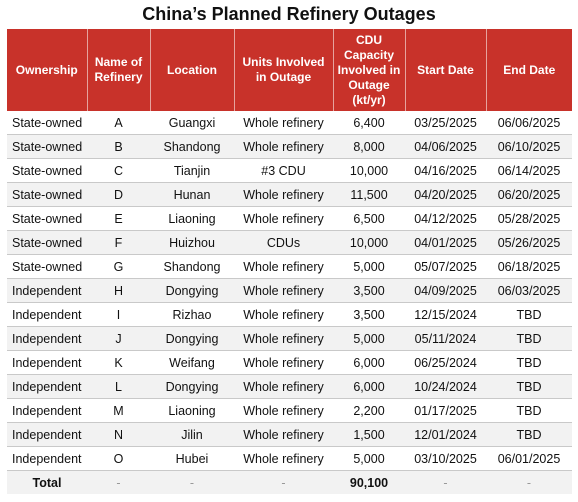  I want to click on location-cell: Hunan, so click(192, 194).